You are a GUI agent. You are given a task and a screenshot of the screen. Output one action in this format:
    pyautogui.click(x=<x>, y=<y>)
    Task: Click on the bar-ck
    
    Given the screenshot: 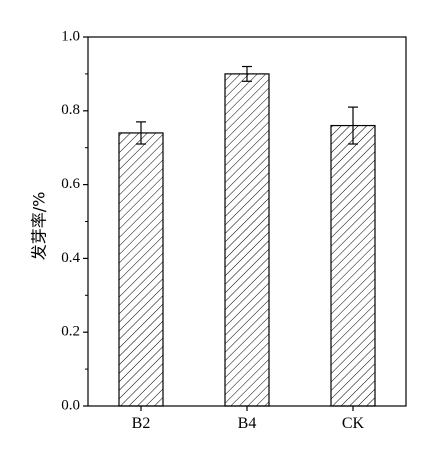 What is the action you would take?
    pyautogui.click(x=353, y=265)
    